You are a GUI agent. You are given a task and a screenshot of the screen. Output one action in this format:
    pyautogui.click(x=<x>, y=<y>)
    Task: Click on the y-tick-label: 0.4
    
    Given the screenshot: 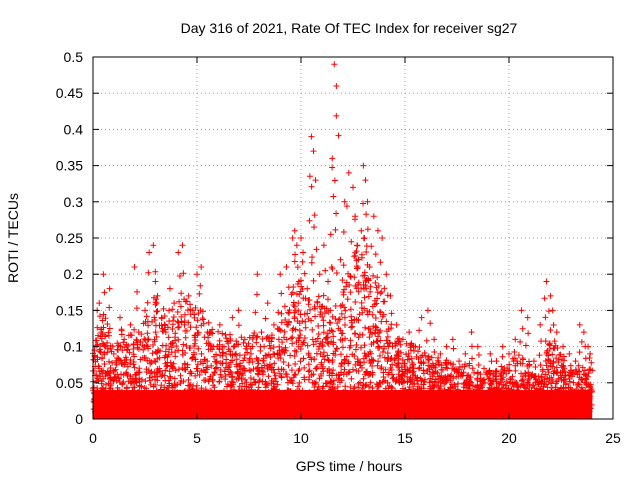 What is the action you would take?
    pyautogui.click(x=74, y=129)
    